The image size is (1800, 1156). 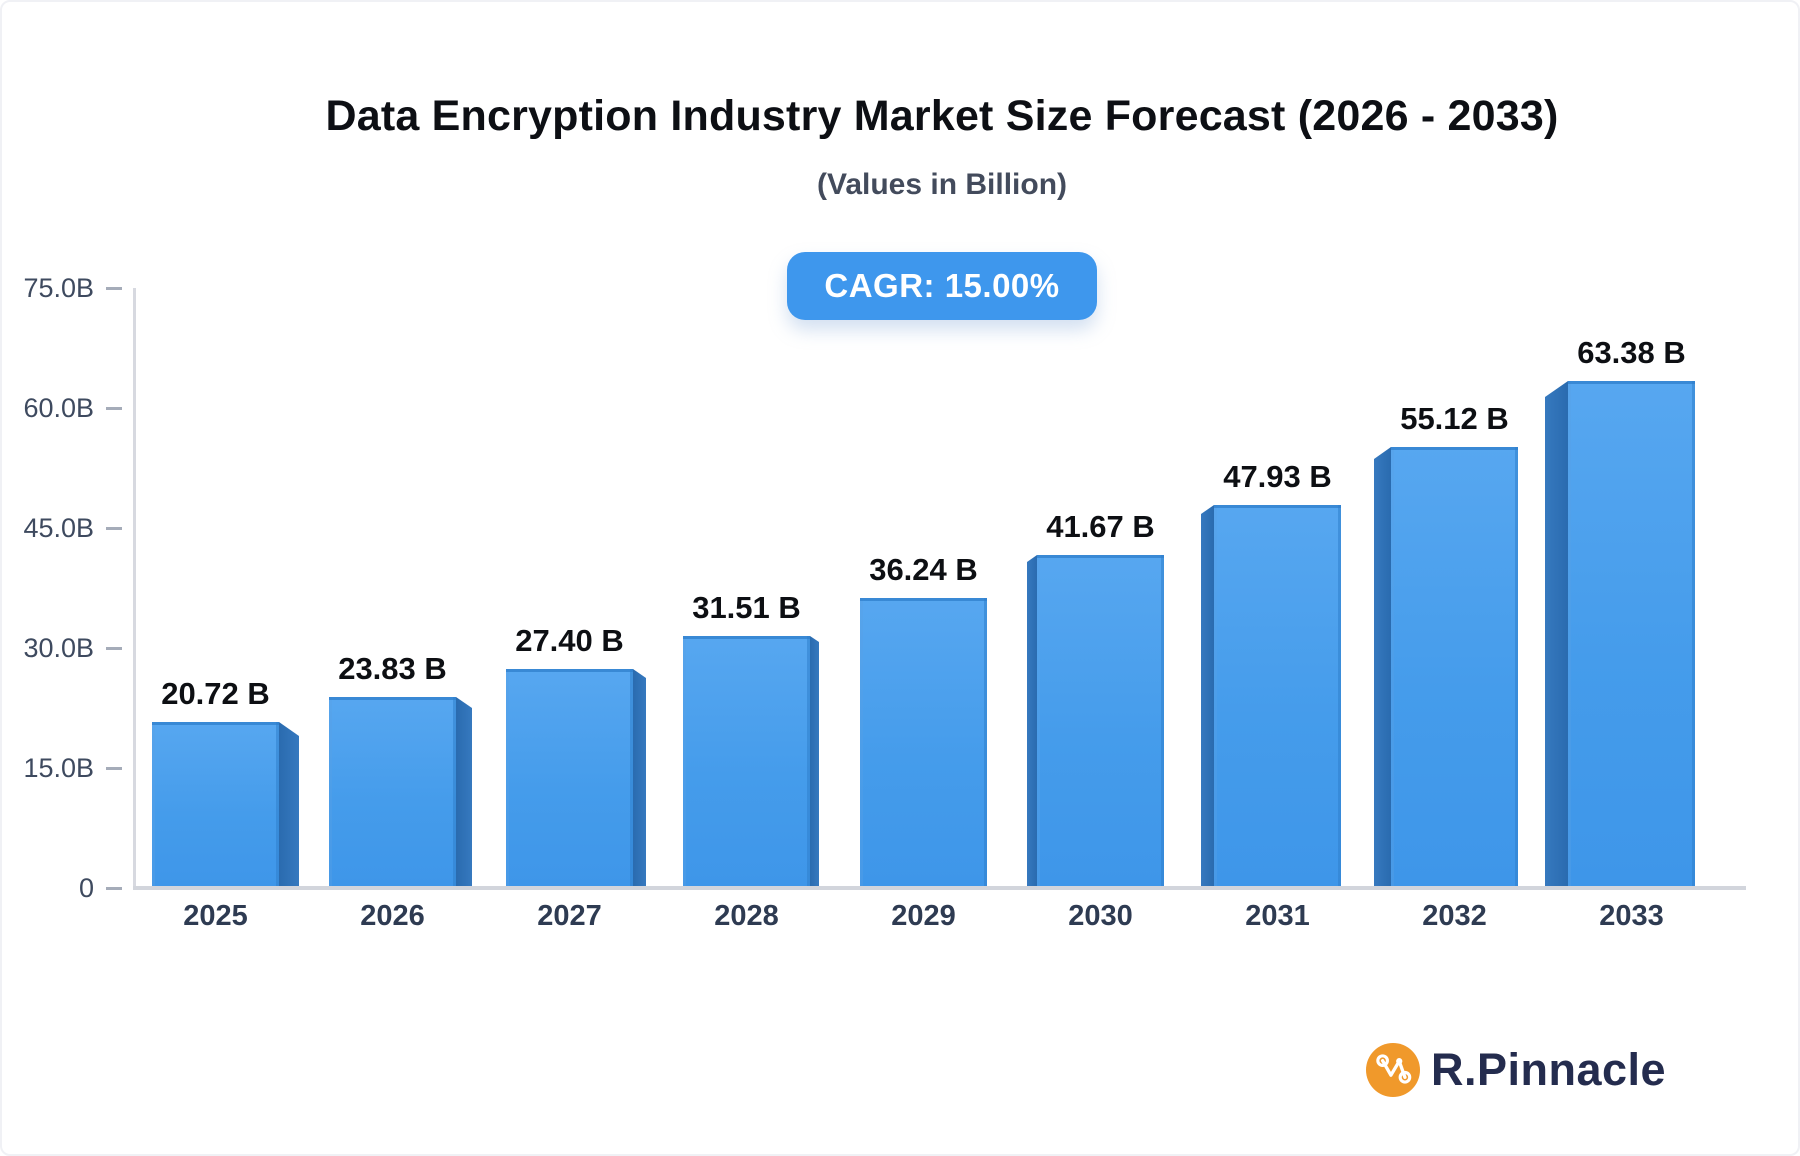 I want to click on brand-name: R.Pinnacle, so click(x=1549, y=1069).